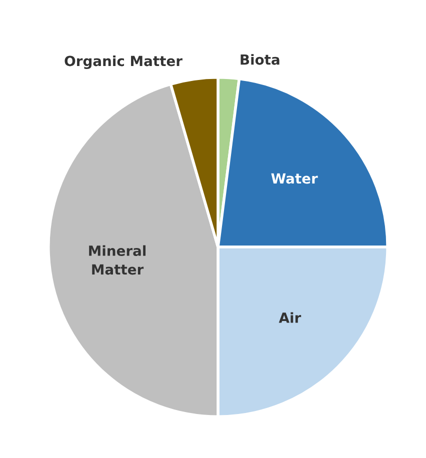 This screenshot has width=426, height=458. Describe the element at coordinates (290, 317) in the screenshot. I see `slice-label: Air` at that location.